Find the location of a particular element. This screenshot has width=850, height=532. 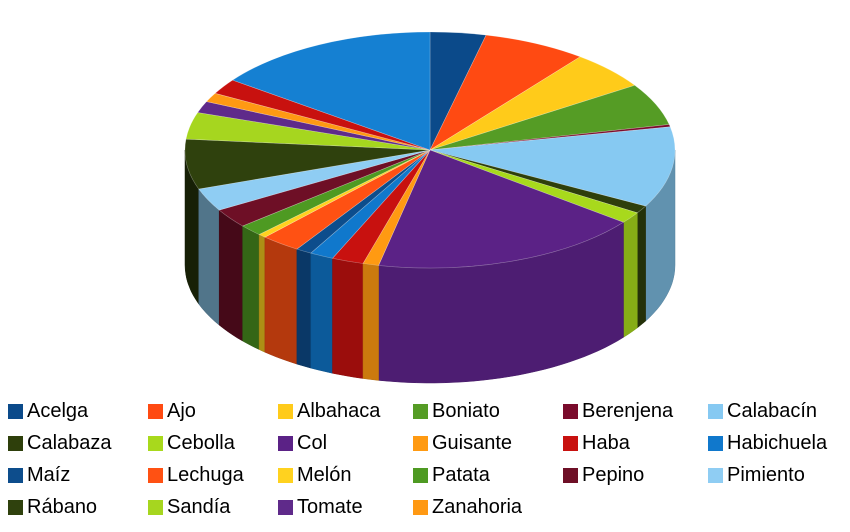

legend-label: Boniato is located at coordinates (466, 410).